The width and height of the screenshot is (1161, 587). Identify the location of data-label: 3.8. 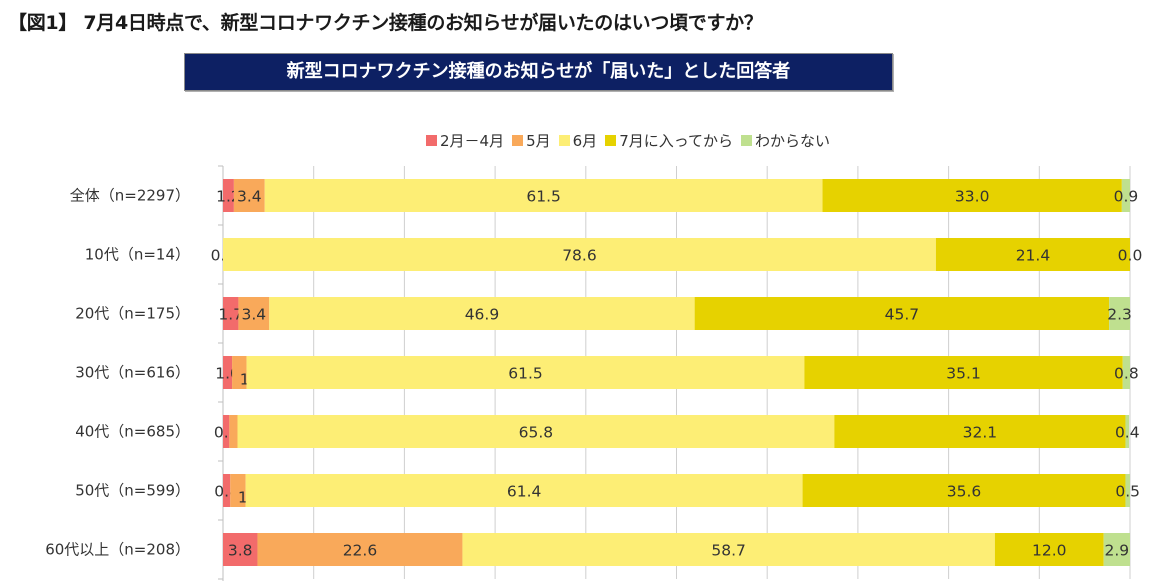
(240, 551).